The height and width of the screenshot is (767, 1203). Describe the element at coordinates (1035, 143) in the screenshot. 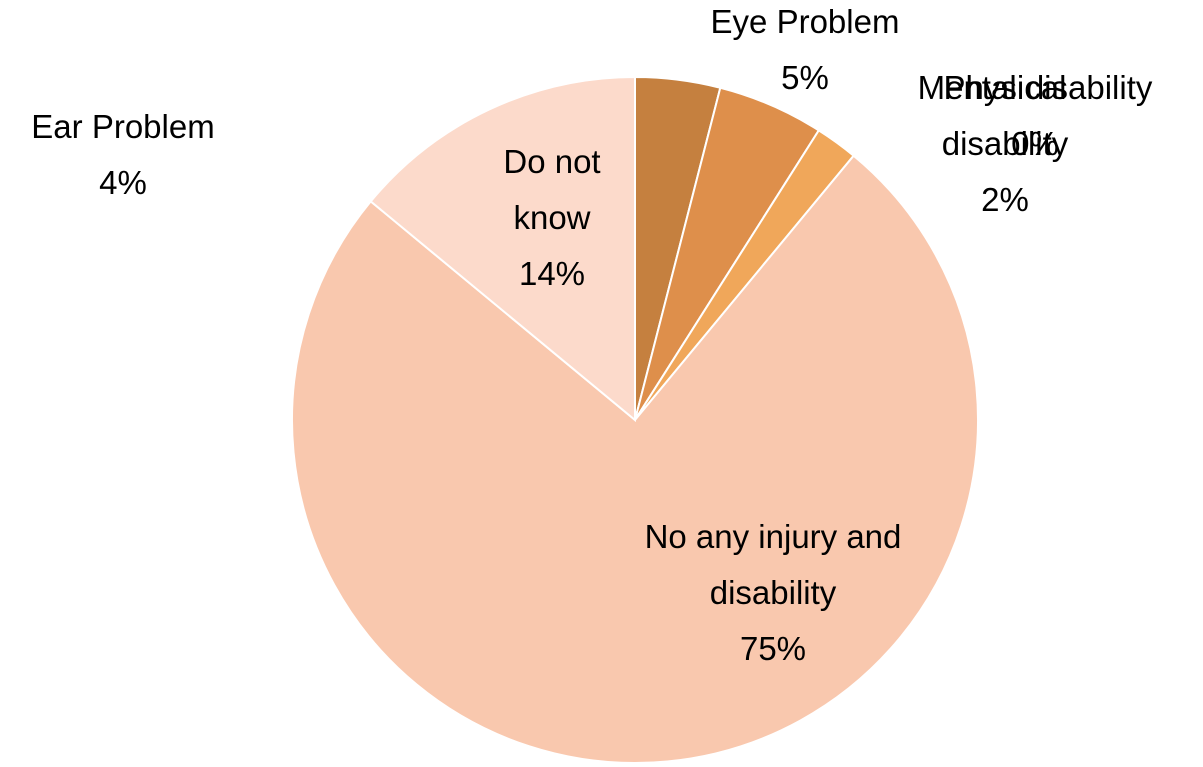

I see `value-label: 0%` at that location.